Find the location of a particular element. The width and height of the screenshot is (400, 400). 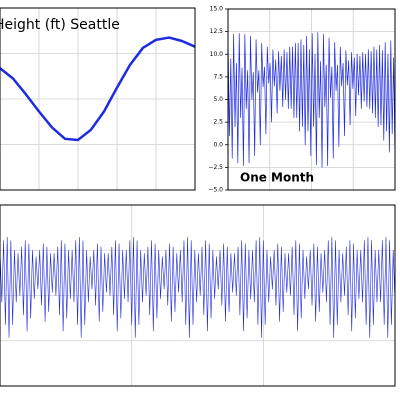

y-tick-label: 15.0 is located at coordinates (217, 9).